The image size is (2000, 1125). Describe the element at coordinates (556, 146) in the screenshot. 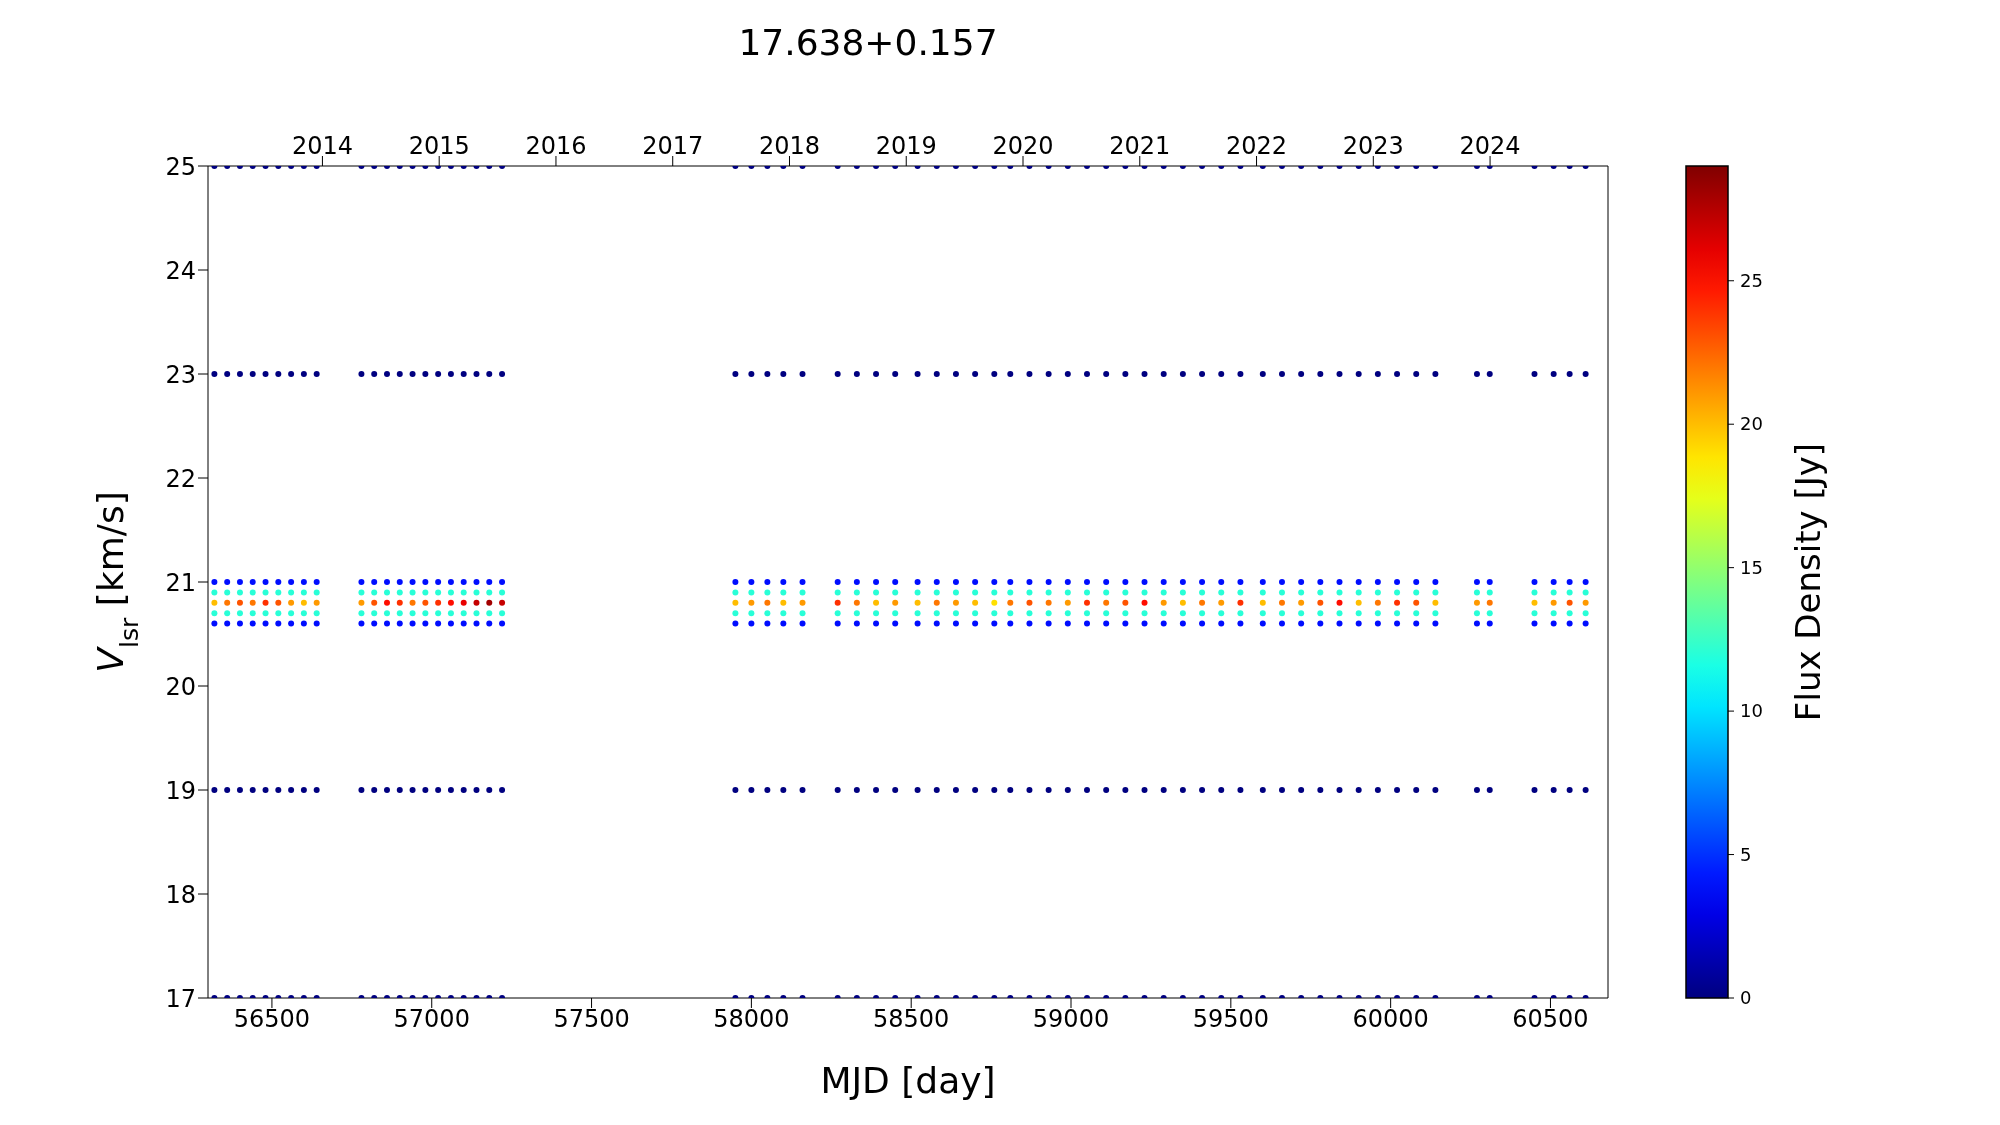

I see `x2-tick-label: 2016` at that location.